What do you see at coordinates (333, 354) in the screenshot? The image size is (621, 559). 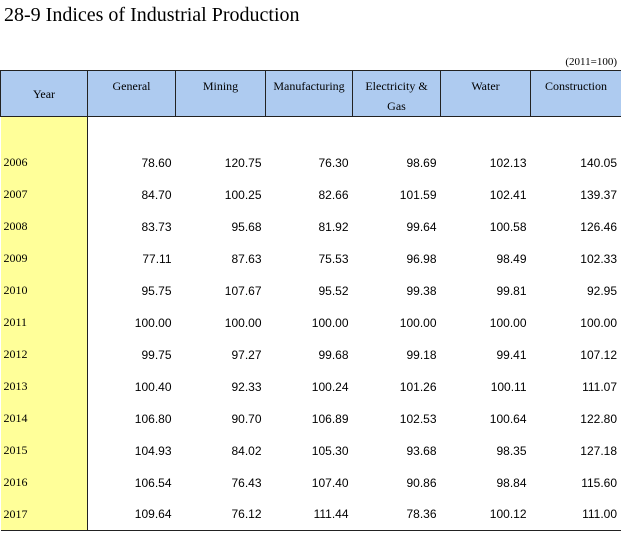 I see `manufacturing-cell: 99.68` at bounding box center [333, 354].